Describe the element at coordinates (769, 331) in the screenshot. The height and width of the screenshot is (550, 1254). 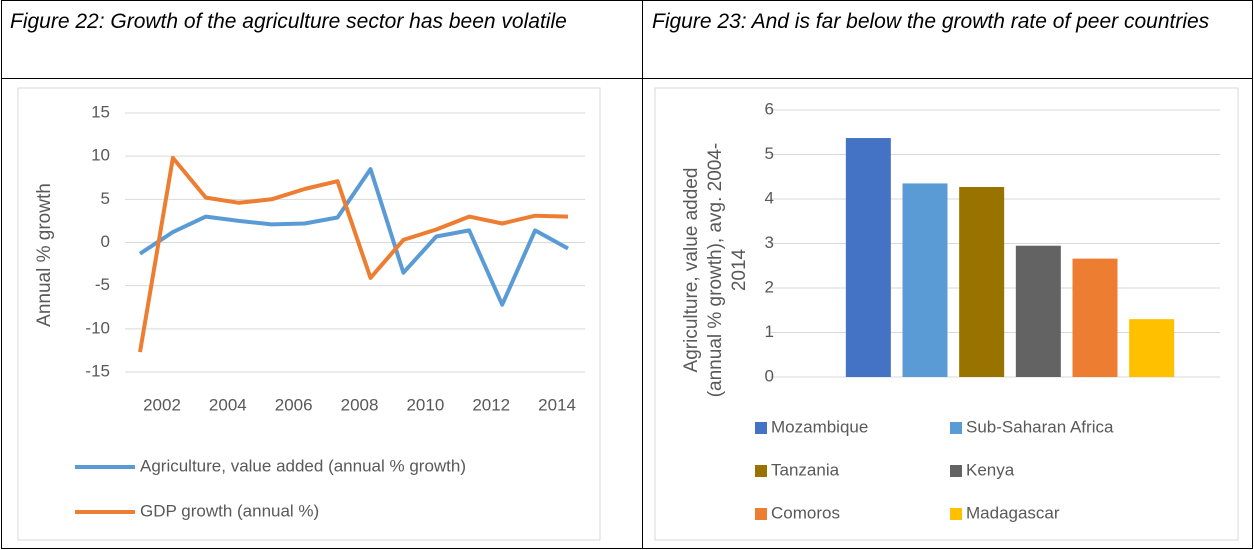
I see `y-tick-label: 1` at that location.